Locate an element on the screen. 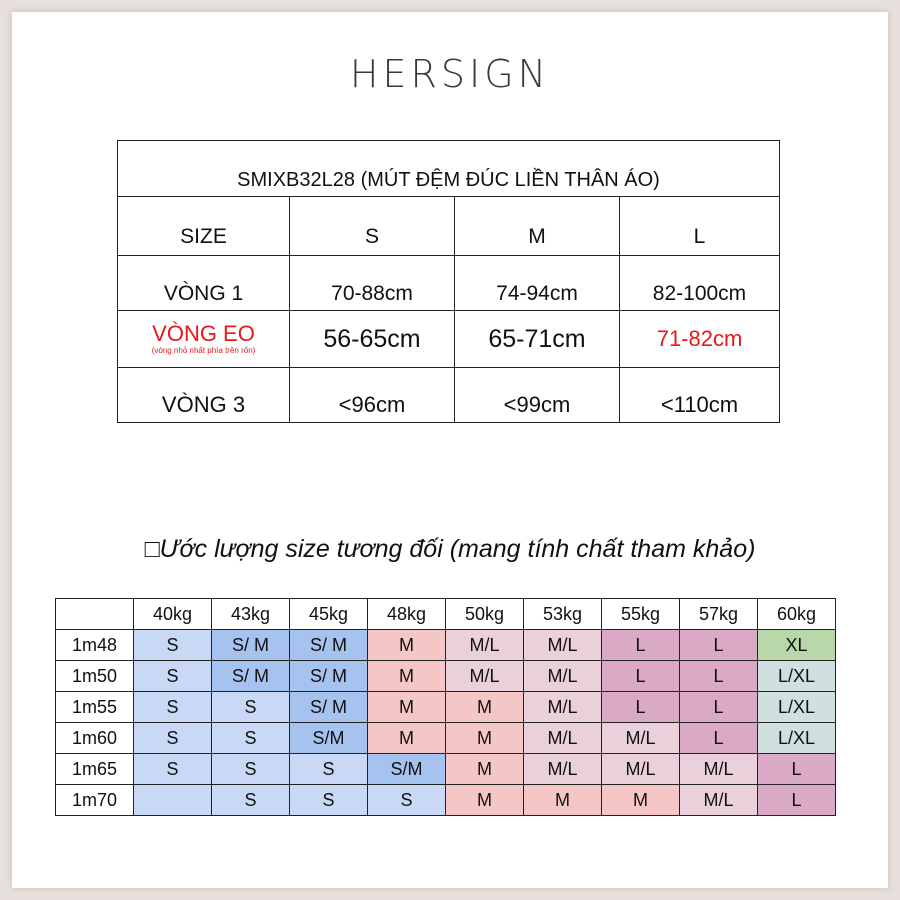  grid-row: 1m50 S S/ M S/ M M M/L M/L L L L/XL is located at coordinates (445, 676).